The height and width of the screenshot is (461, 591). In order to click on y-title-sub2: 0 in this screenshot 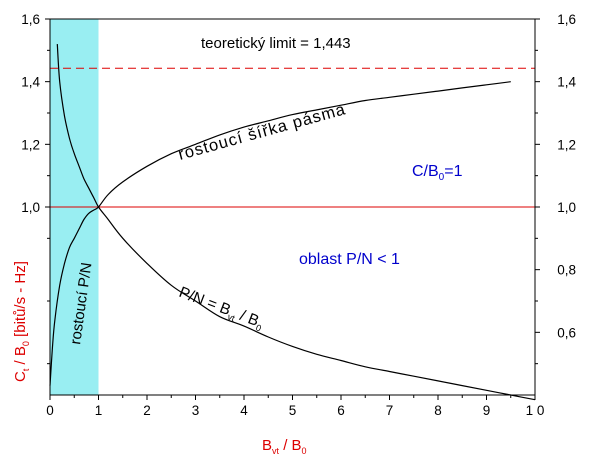, I will do `click(26, 343)`.